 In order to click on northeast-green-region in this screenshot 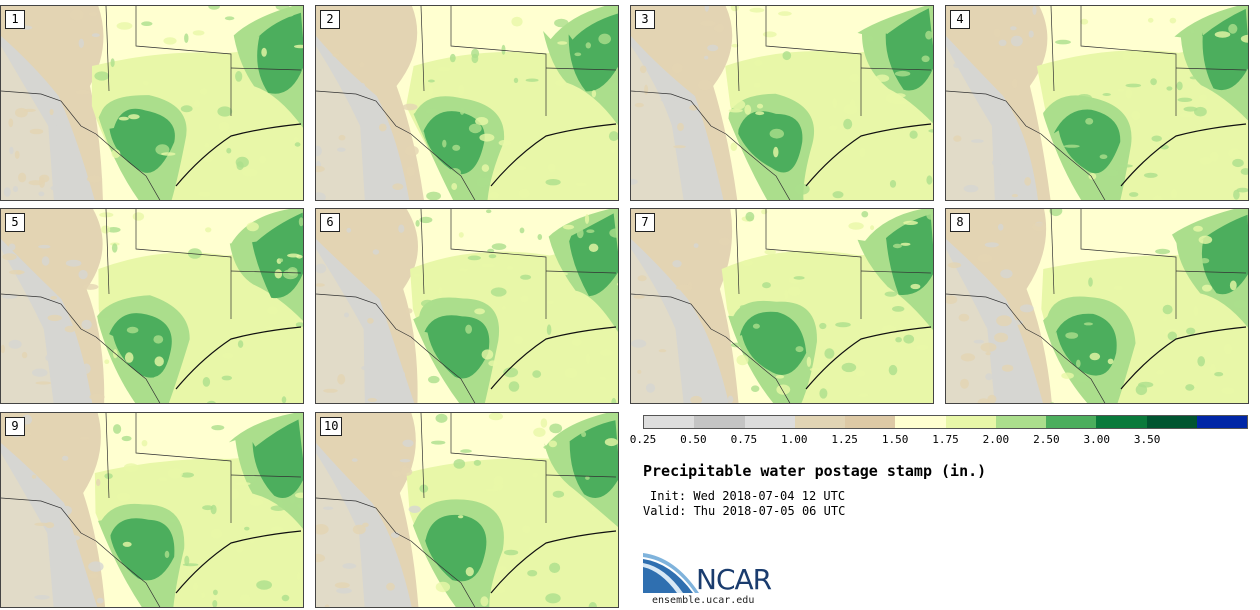, I will do `click(1224, 254)`.